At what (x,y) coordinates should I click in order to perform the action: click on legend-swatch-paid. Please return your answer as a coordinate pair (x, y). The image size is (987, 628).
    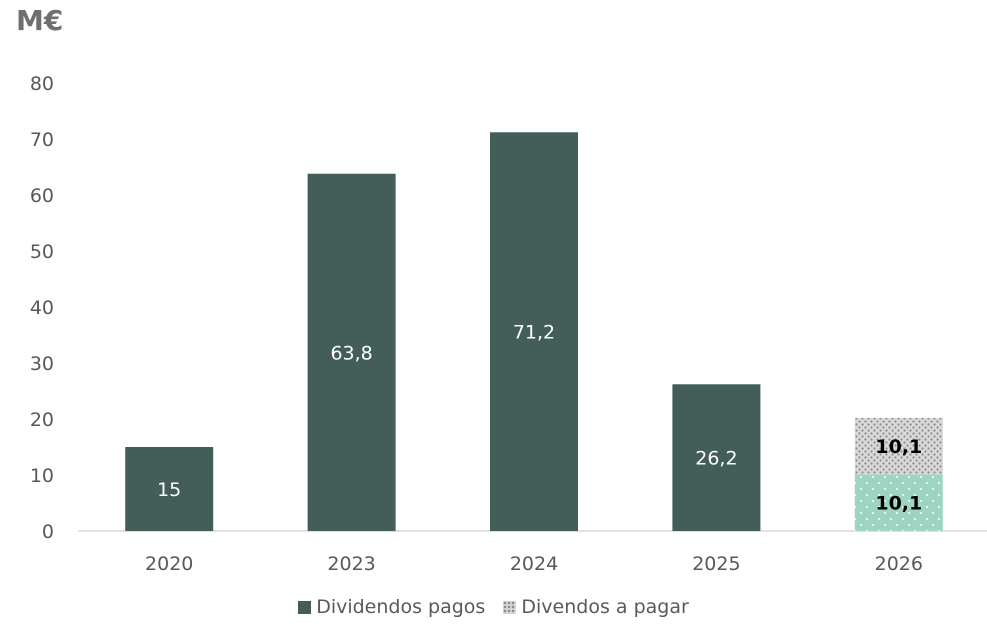
    Looking at the image, I should click on (305, 607).